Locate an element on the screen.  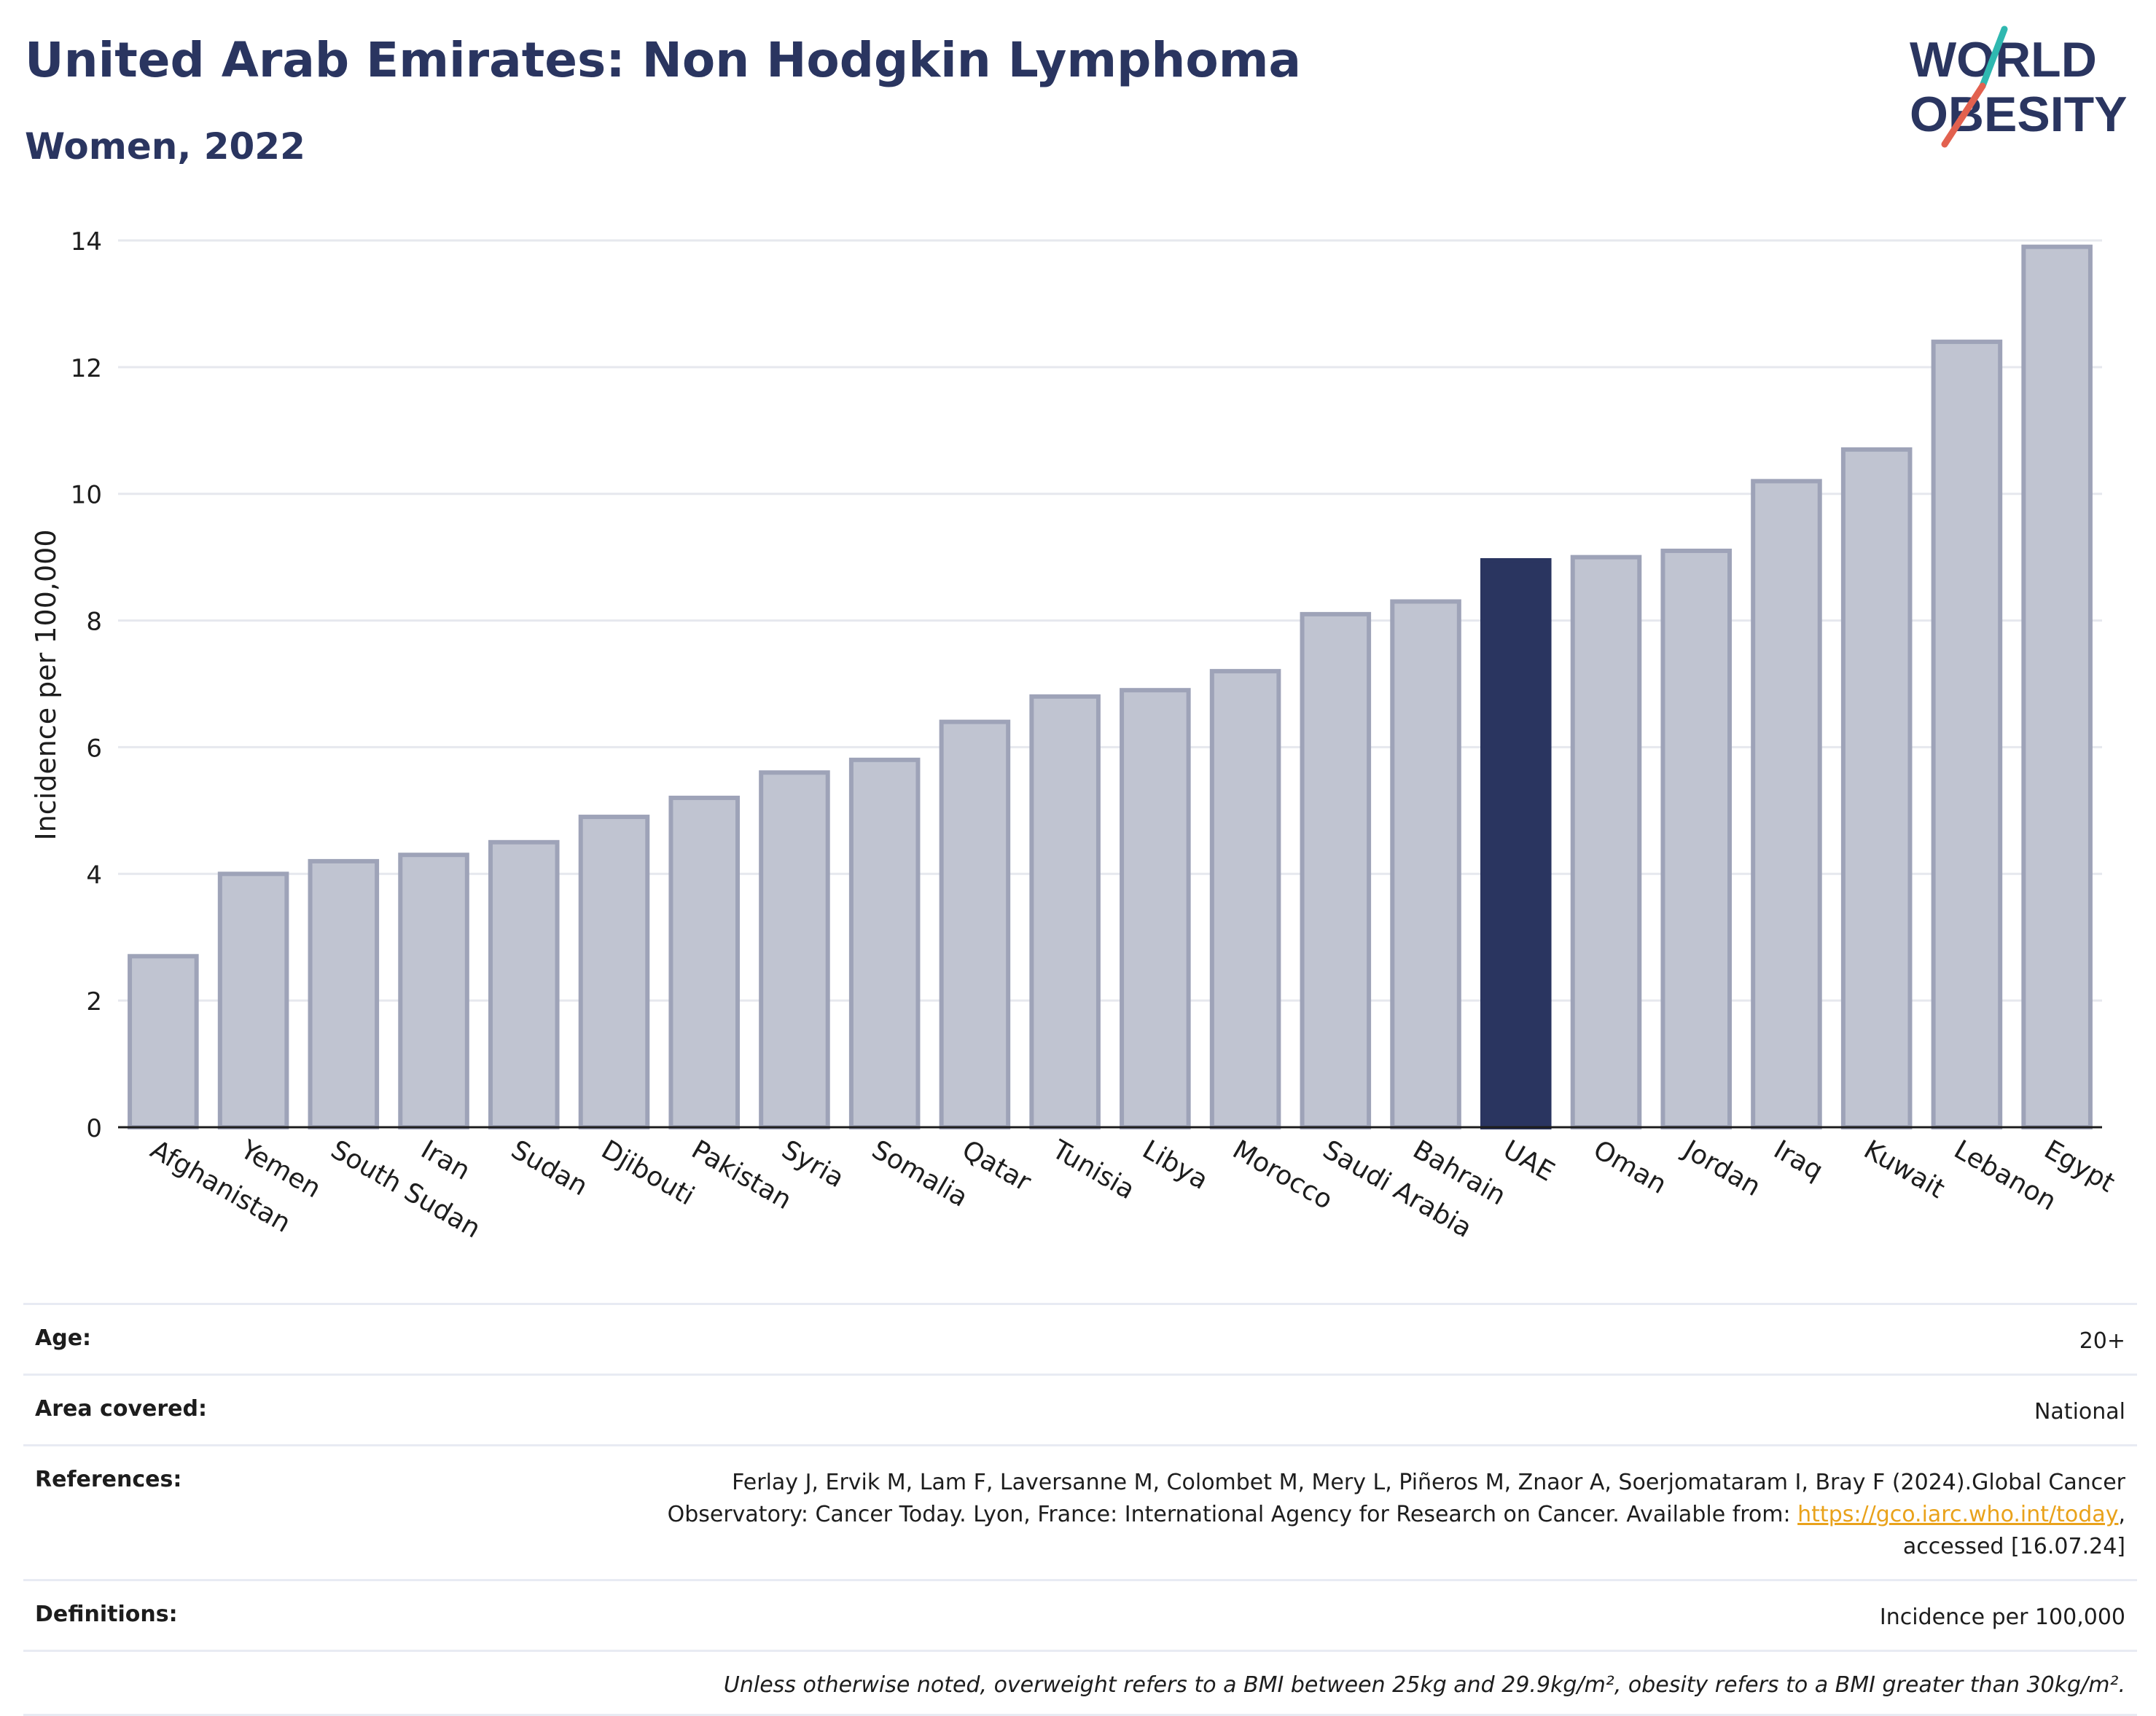
definitions-label: Definitions: is located at coordinates (106, 1614).